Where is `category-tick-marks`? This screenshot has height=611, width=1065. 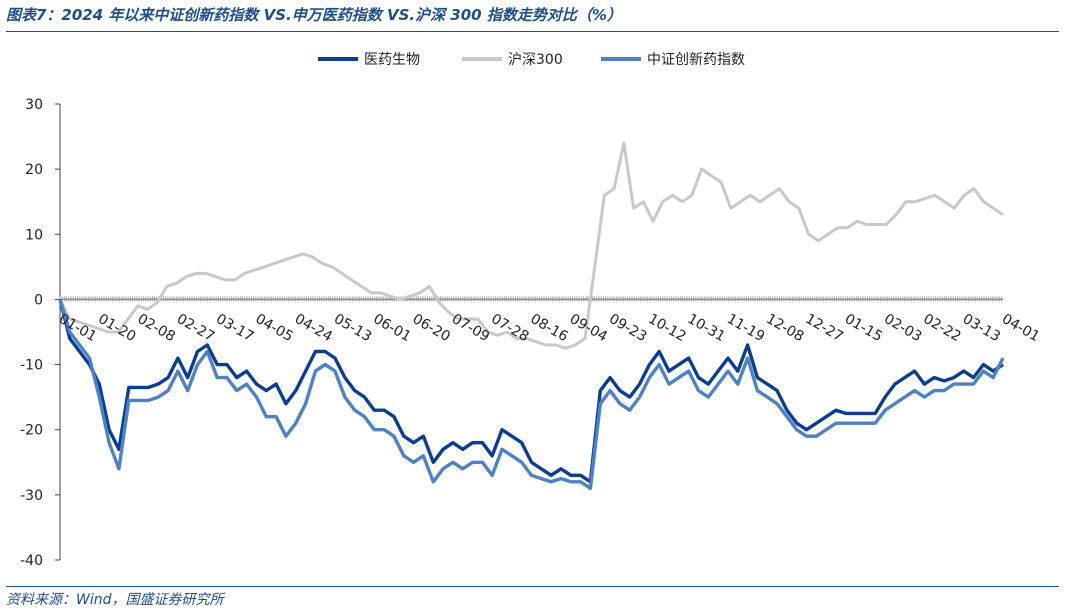
category-tick-marks is located at coordinates (531, 299).